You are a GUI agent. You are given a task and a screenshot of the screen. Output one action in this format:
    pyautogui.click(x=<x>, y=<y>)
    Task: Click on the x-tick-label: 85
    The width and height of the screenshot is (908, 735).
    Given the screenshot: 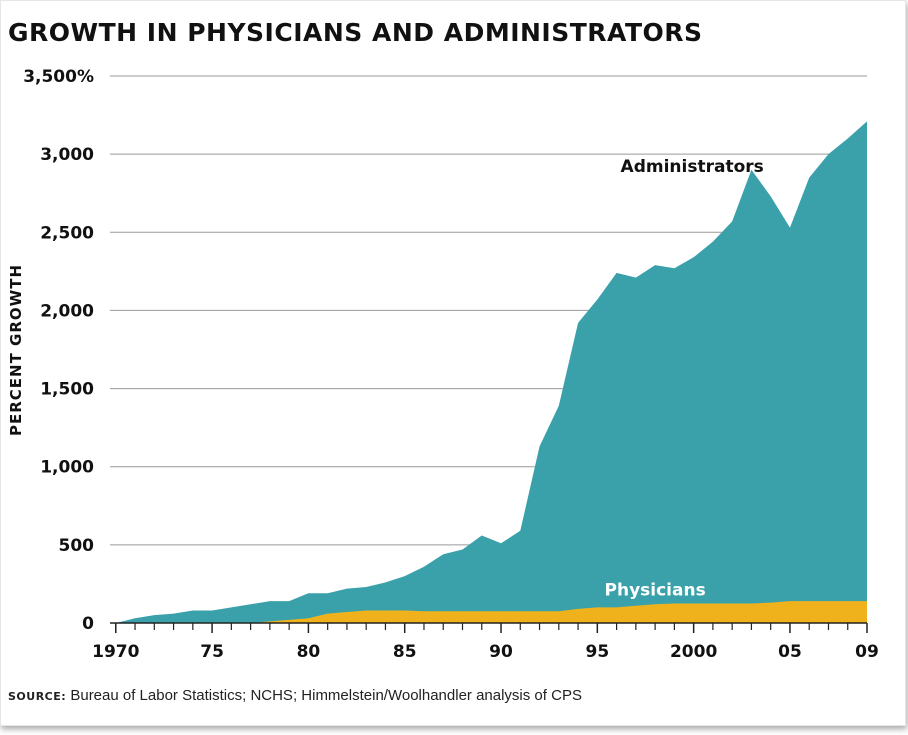 What is the action you would take?
    pyautogui.click(x=405, y=652)
    